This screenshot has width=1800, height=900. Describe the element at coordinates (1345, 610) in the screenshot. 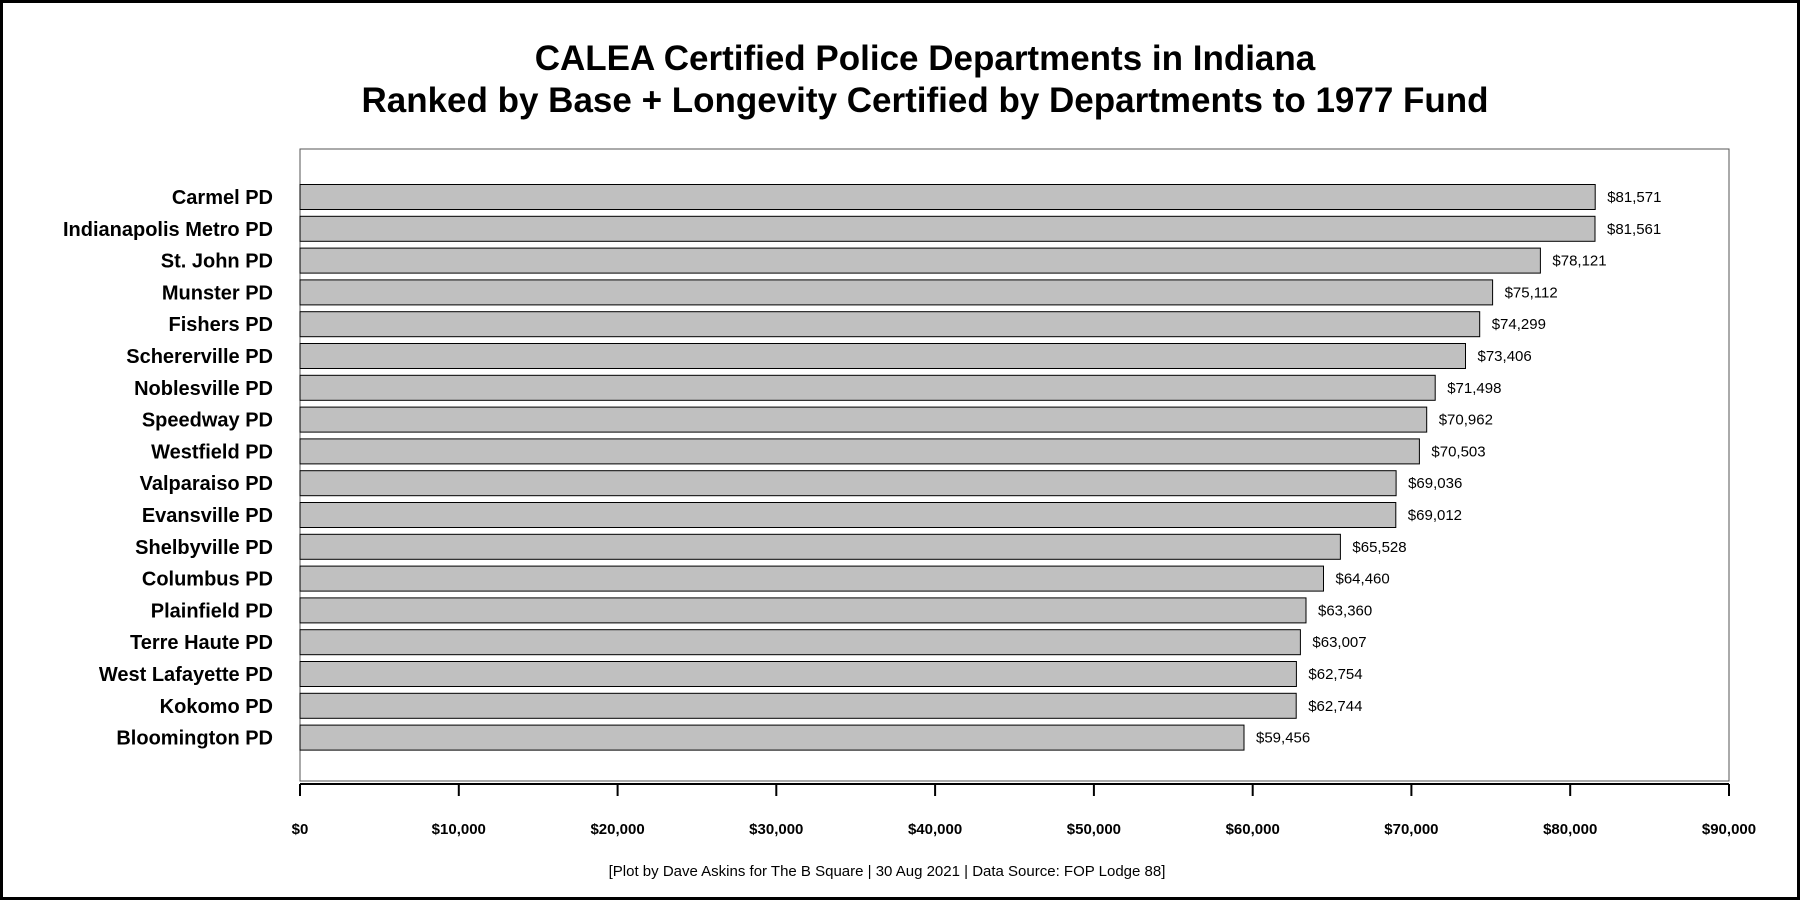

I see `value-label: $63,360` at that location.